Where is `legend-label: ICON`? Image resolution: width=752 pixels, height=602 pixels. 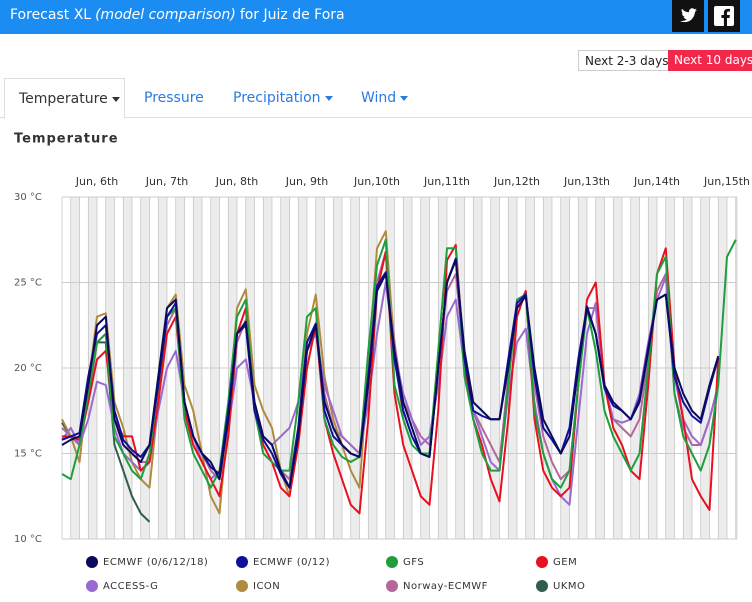
legend-label: ICON is located at coordinates (266, 586).